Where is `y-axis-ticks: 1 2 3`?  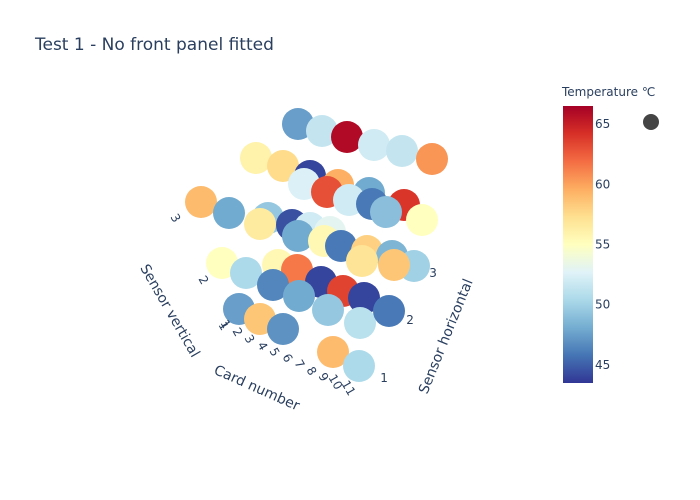
y-axis-ticks: 1 2 3 is located at coordinates (408, 325).